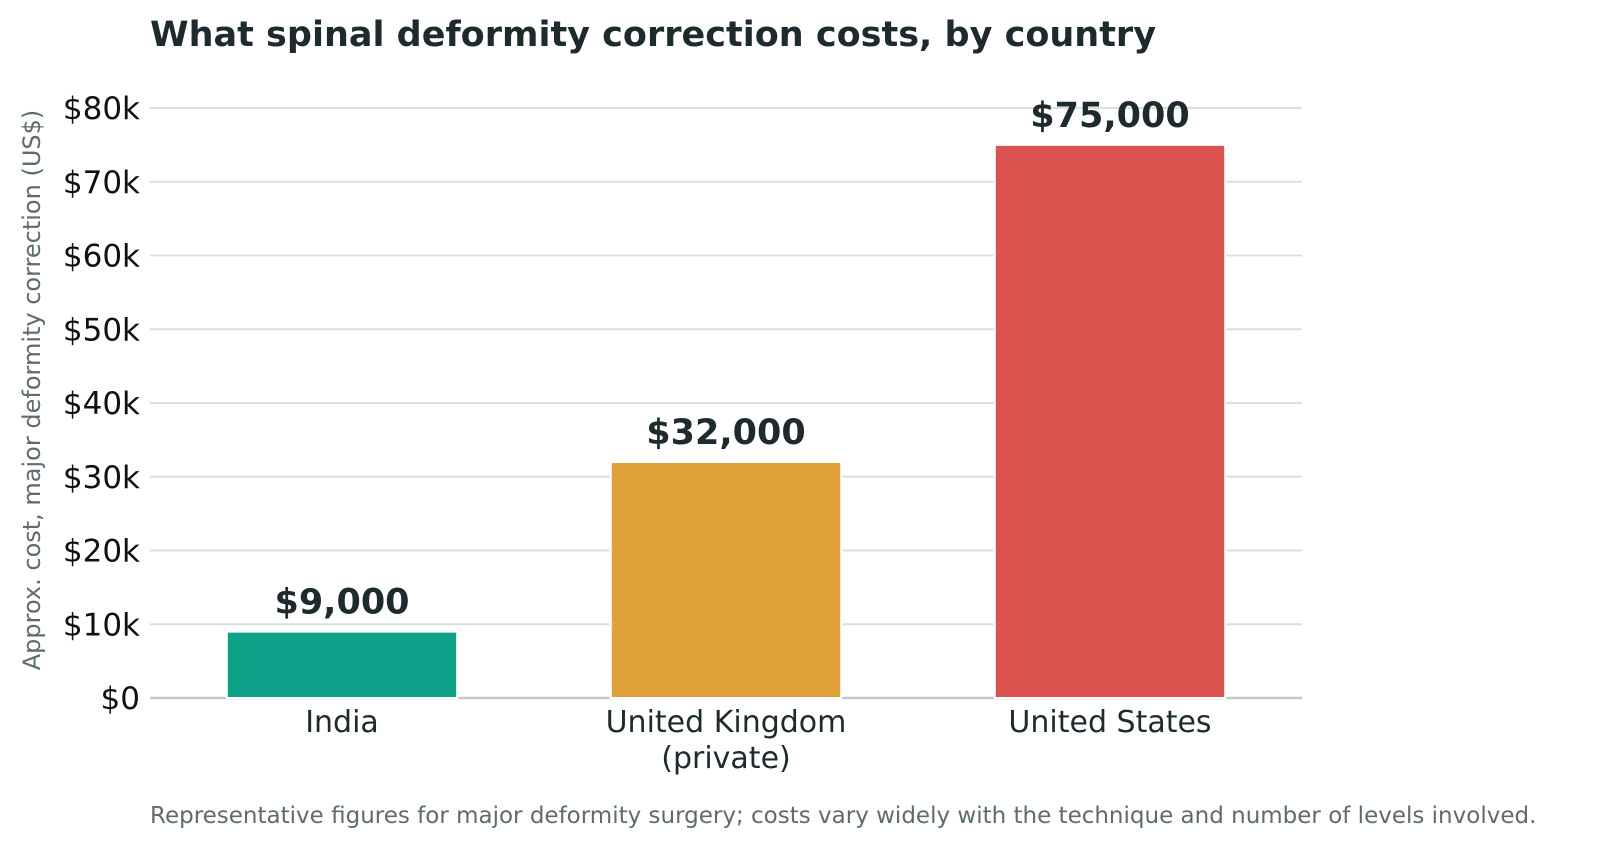  What do you see at coordinates (101, 330) in the screenshot?
I see `y-tick-label: $50k` at bounding box center [101, 330].